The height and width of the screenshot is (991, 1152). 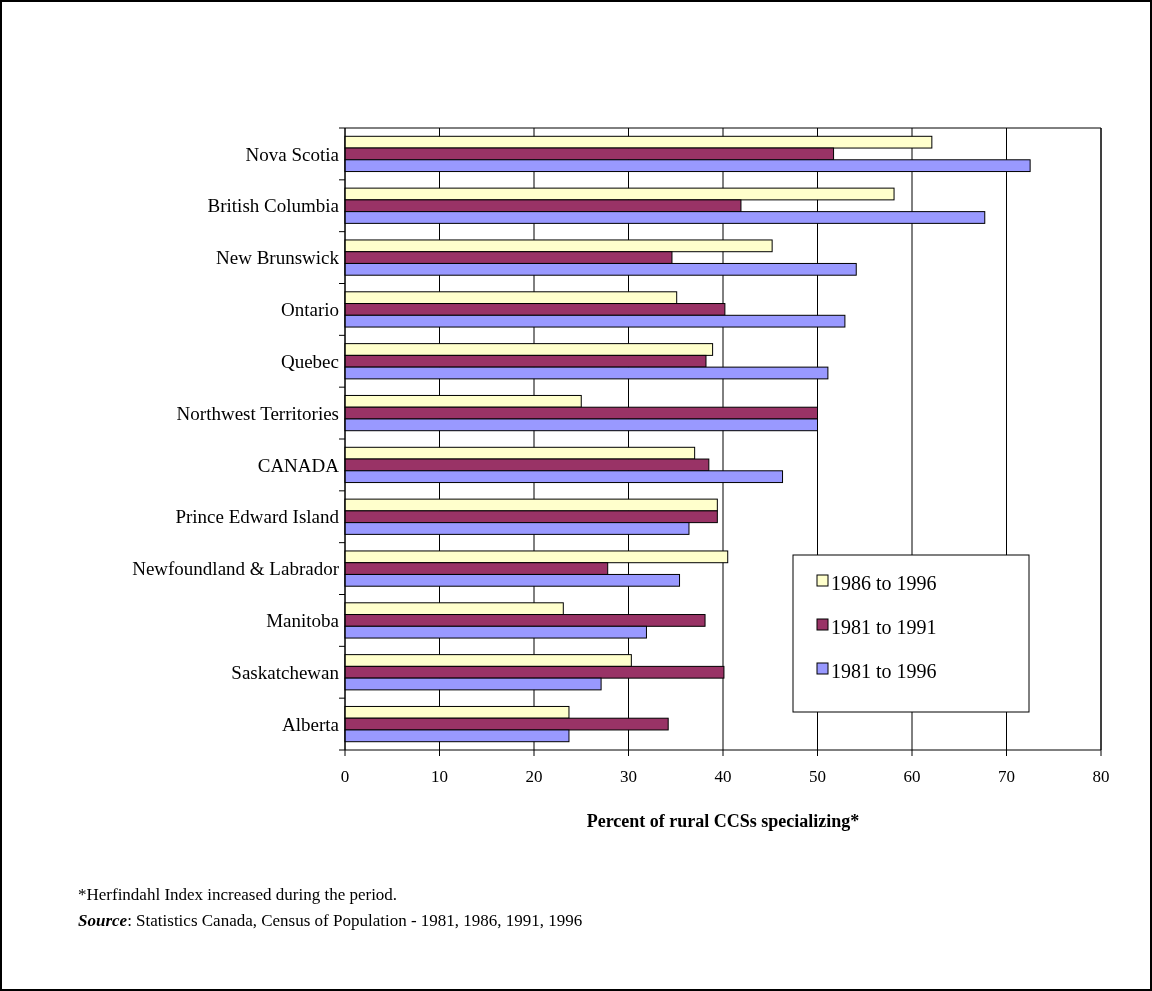 What do you see at coordinates (285, 672) in the screenshot?
I see `y-tick-label: Saskatchewan` at bounding box center [285, 672].